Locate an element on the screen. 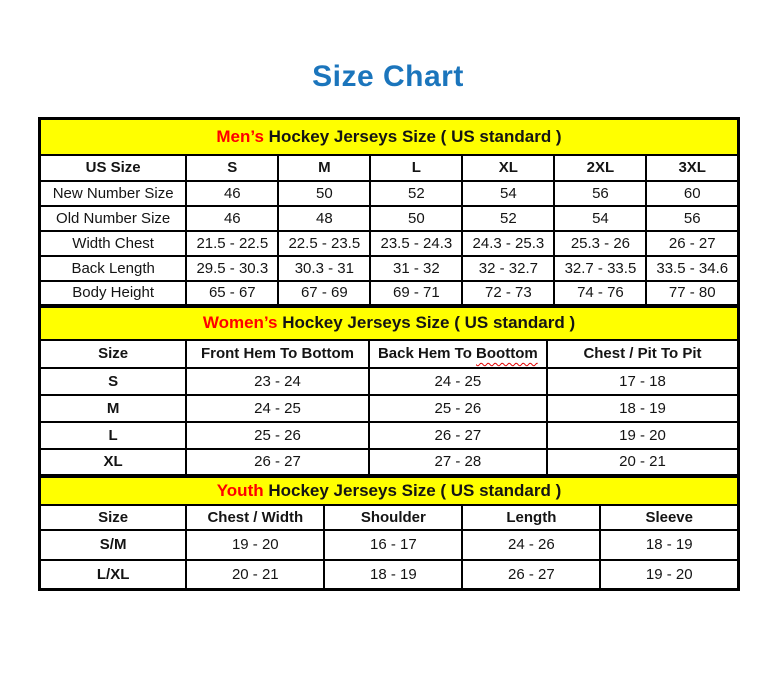  row-label: L is located at coordinates (113, 435).